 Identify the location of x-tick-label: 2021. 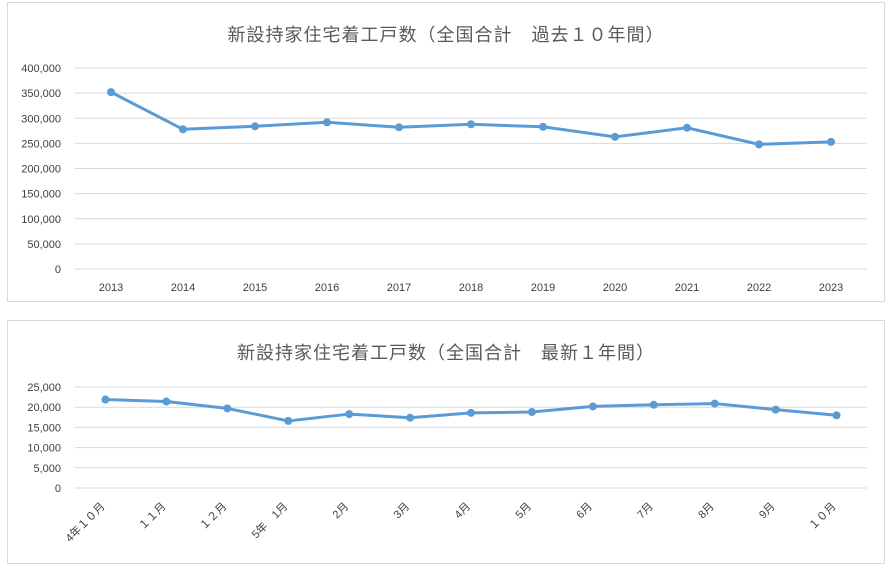
(687, 288).